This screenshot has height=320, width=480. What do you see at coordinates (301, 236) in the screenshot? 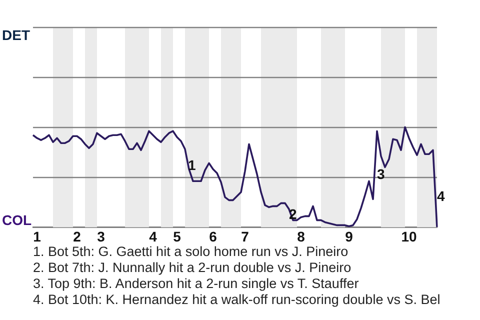
I see `x-tick-label: 8` at bounding box center [301, 236].